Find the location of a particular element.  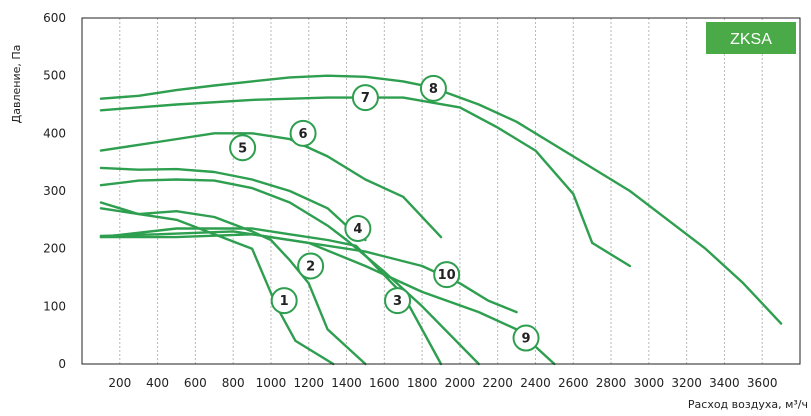

curve-label-8: 8 is located at coordinates (433, 89).